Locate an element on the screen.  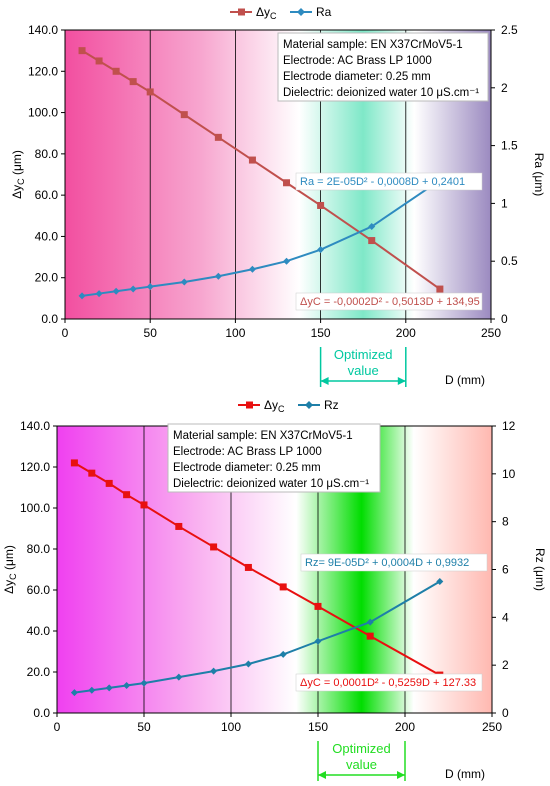
equation-label: Ra = 2E-05D² - 0,0008D + 0,2401 is located at coordinates (382, 182).